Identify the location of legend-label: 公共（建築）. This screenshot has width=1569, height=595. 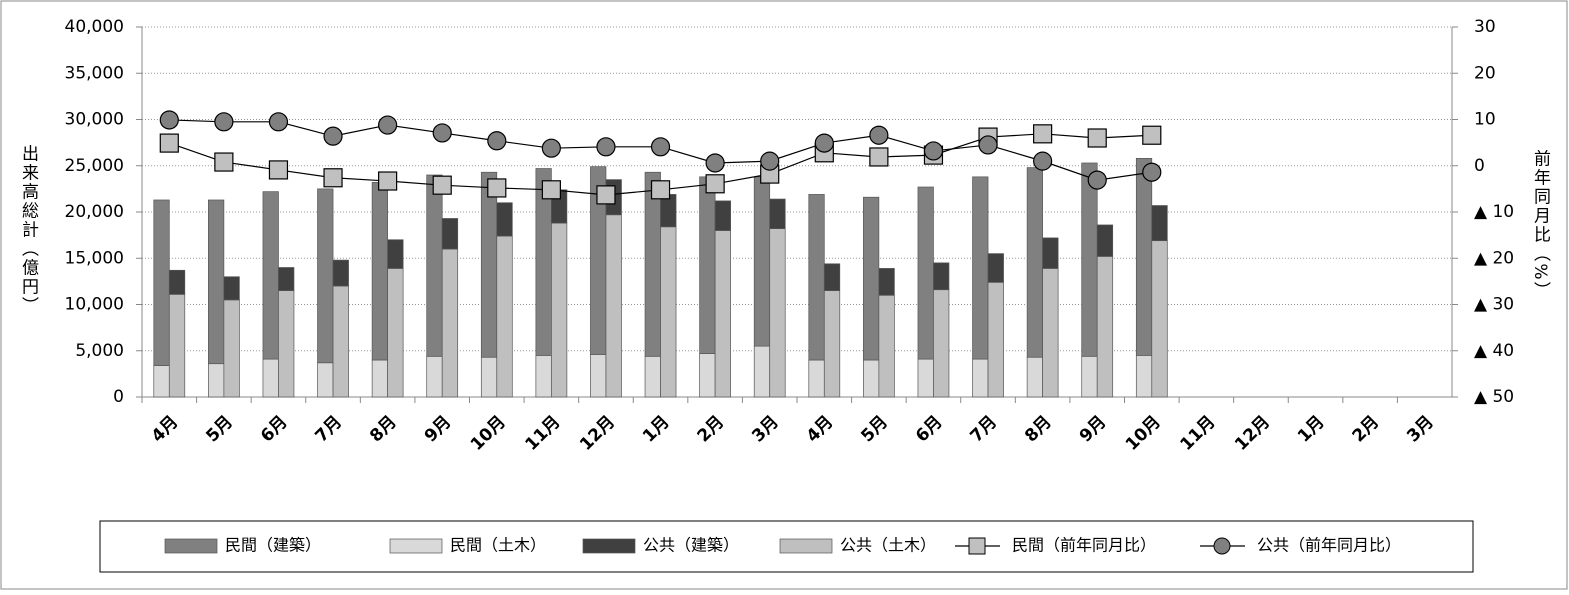
(691, 545).